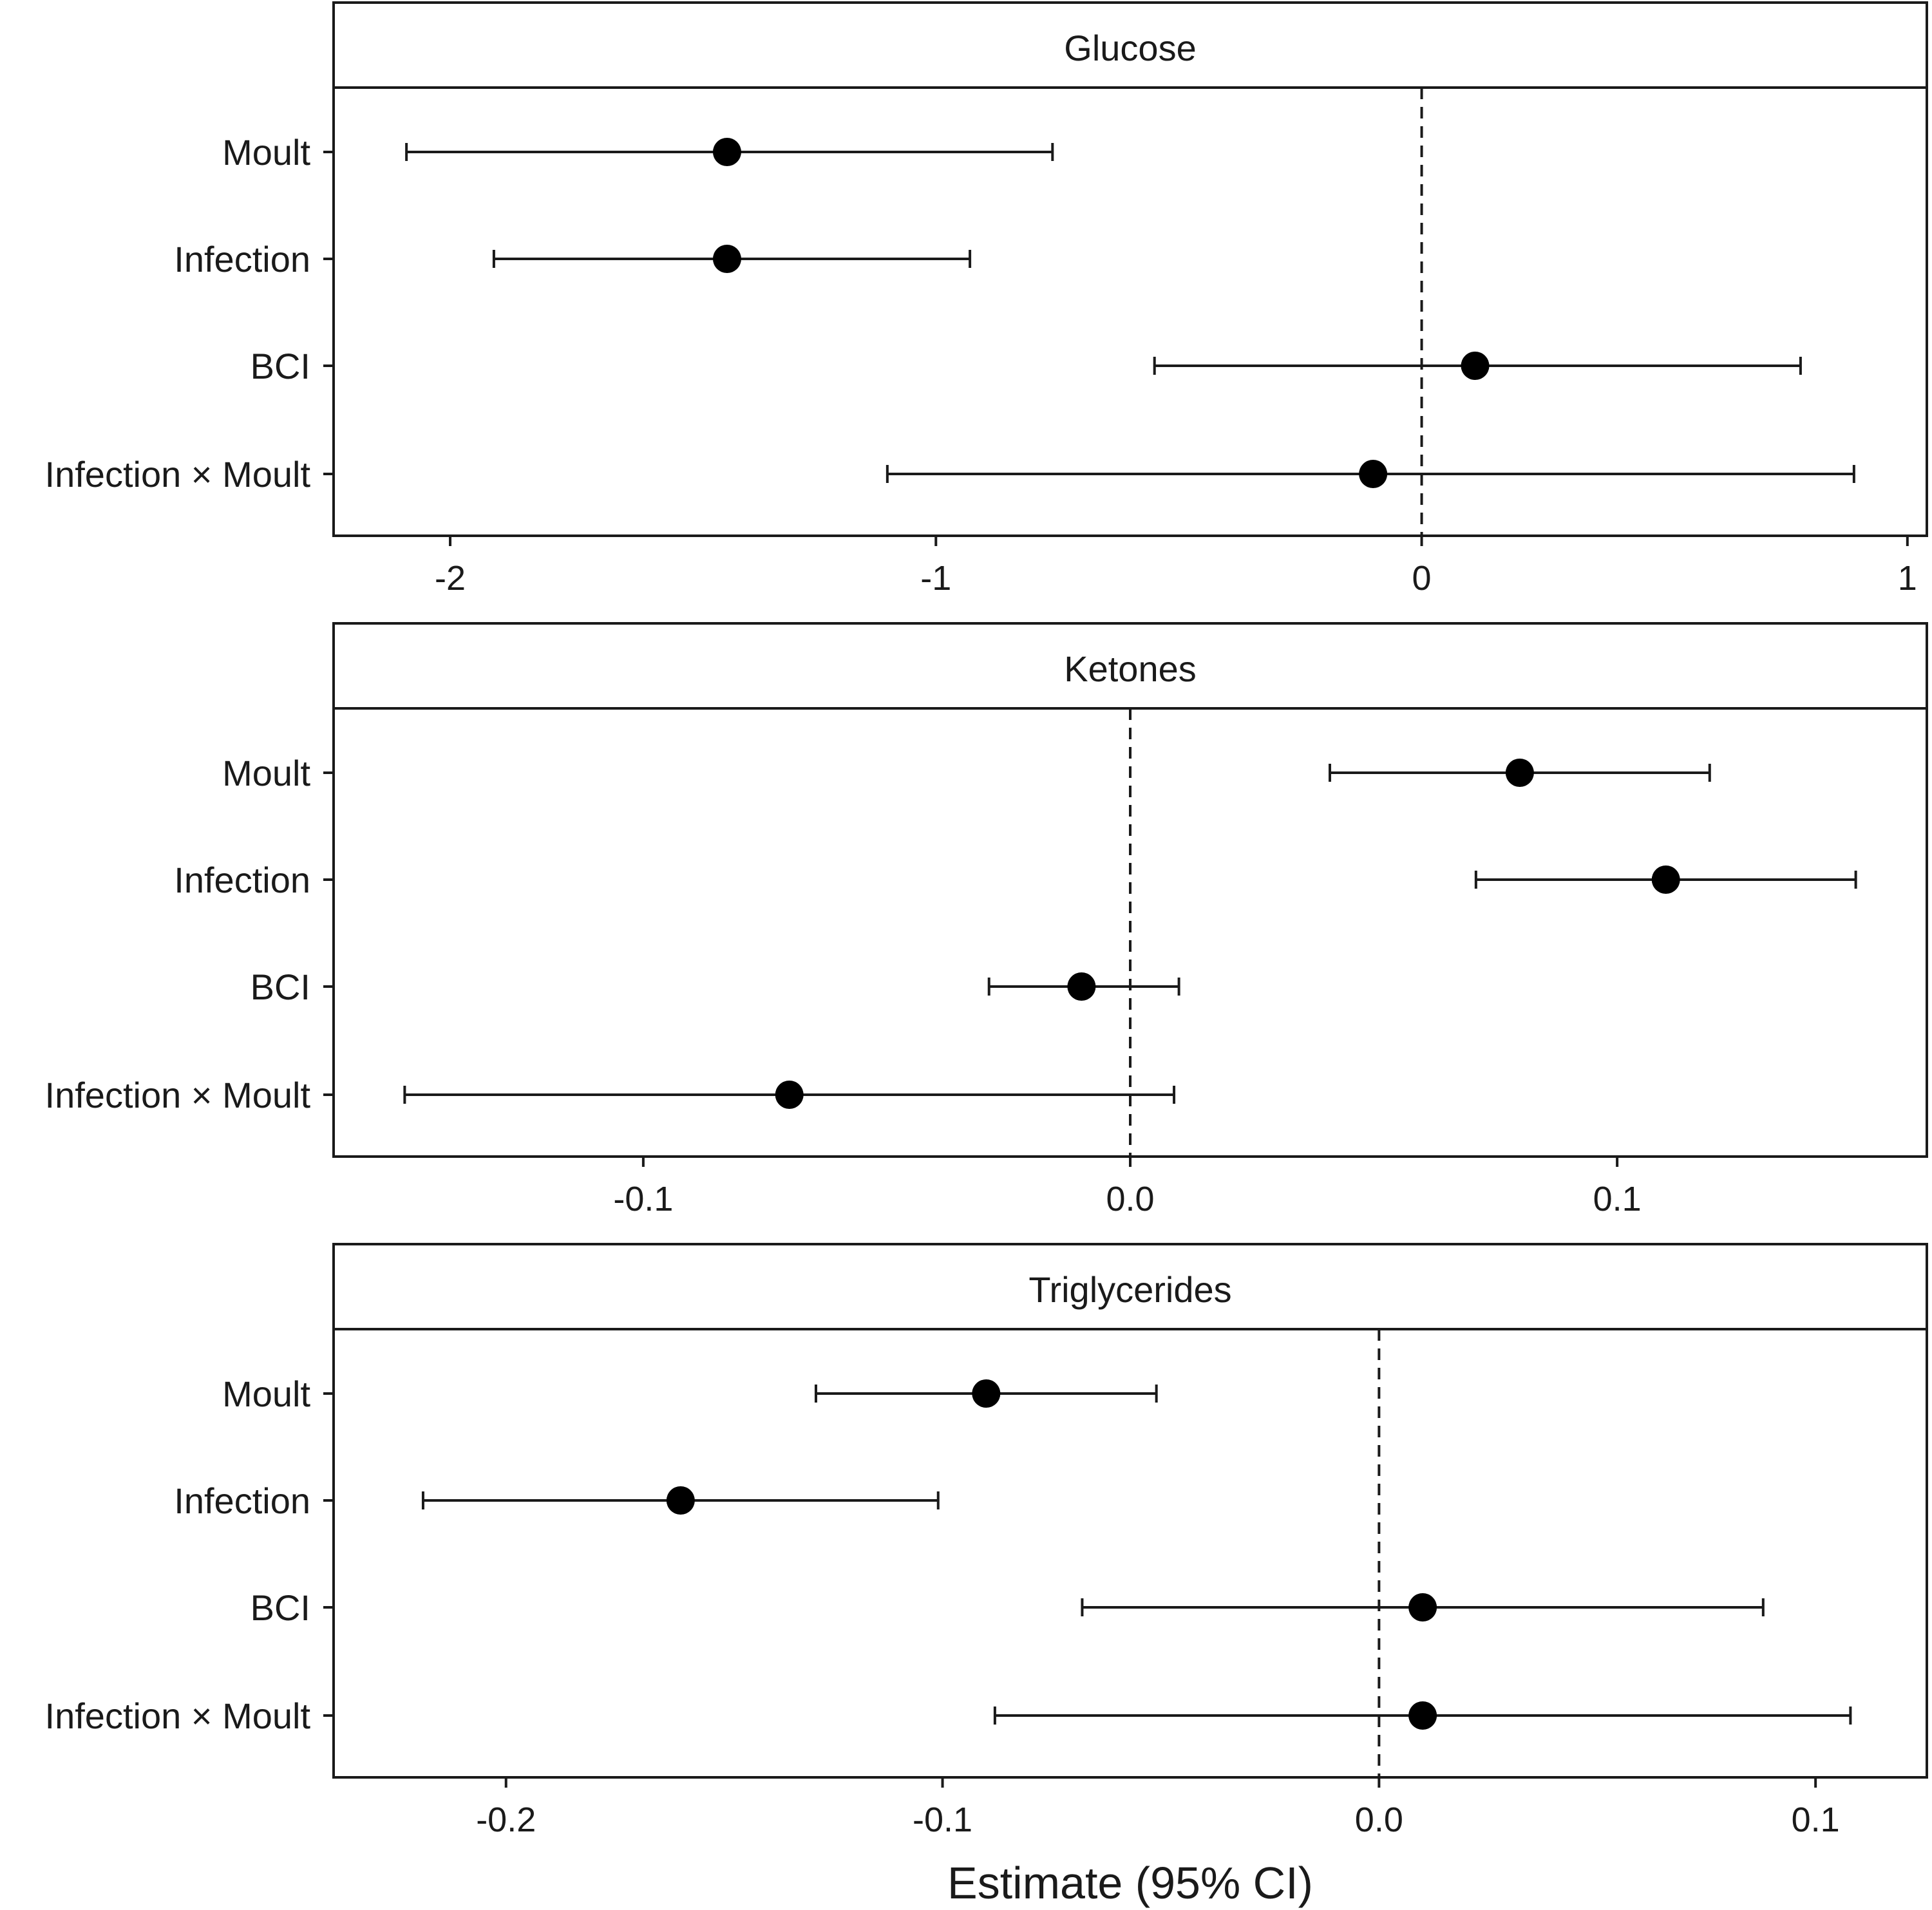 The image size is (1932, 1910). I want to click on panel-title: Ketones, so click(1130, 669).